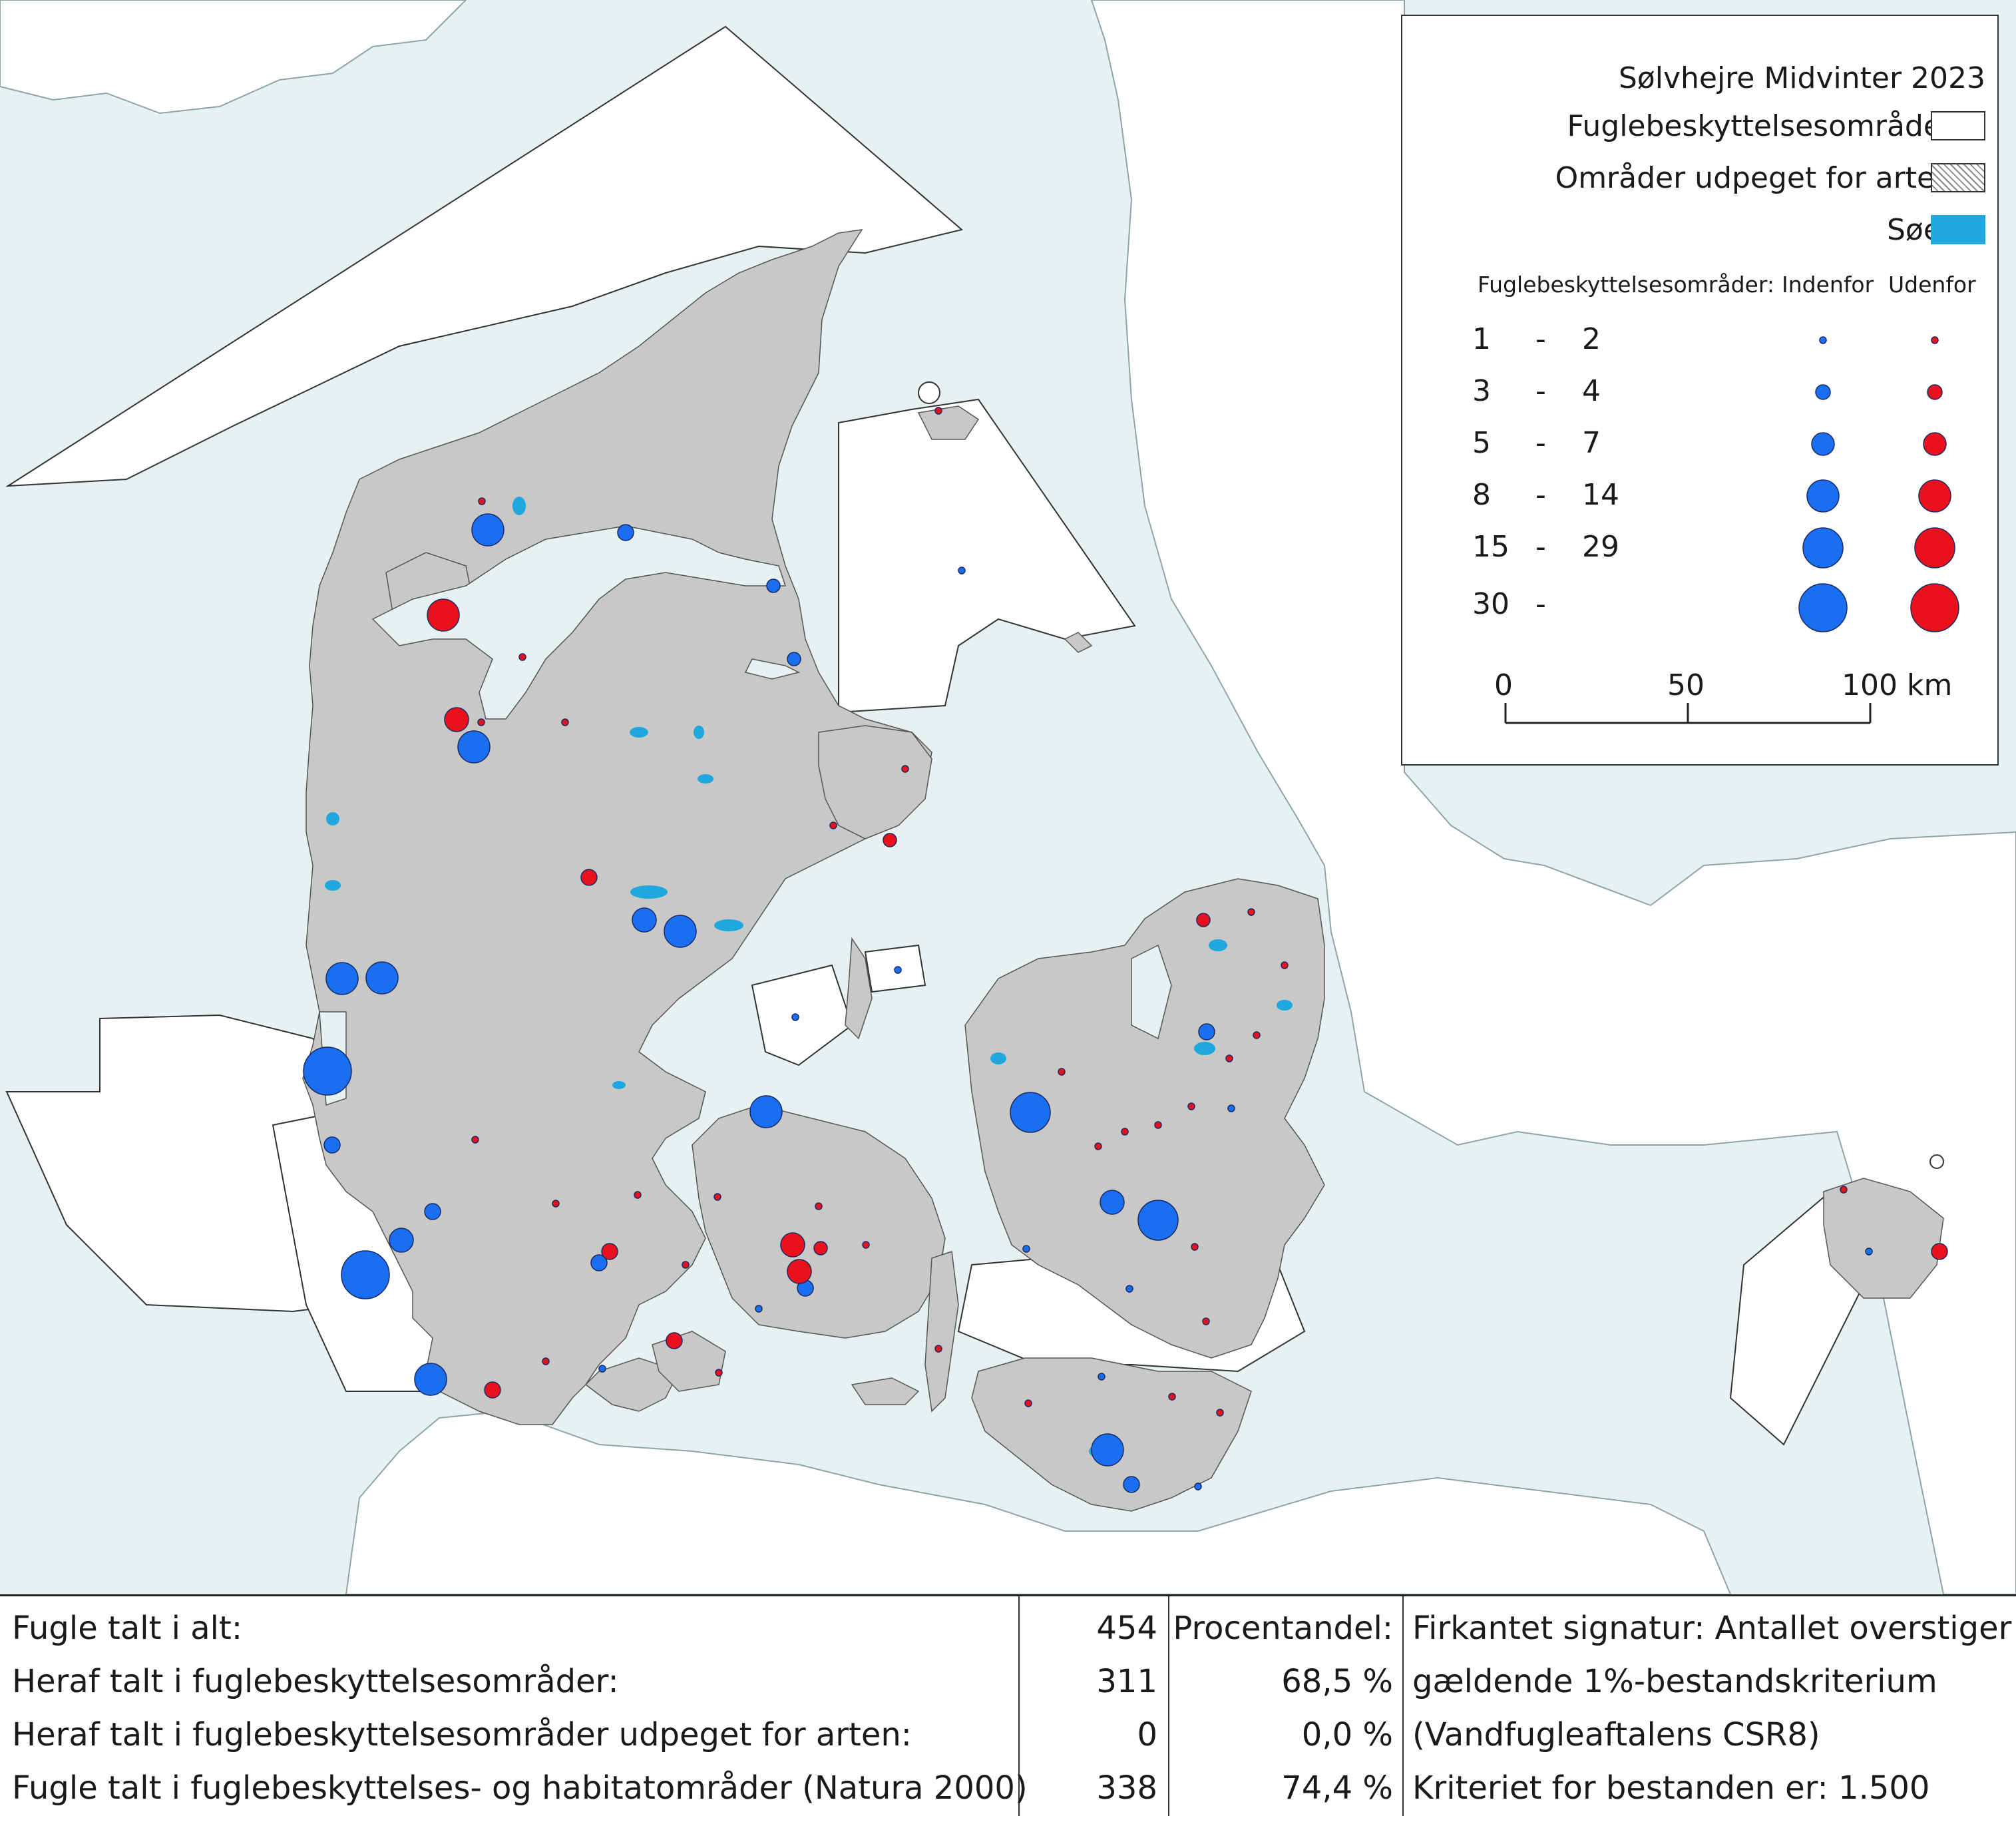  Describe the element at coordinates (1503, 685) in the screenshot. I see `scale-label-zero: 0` at that location.